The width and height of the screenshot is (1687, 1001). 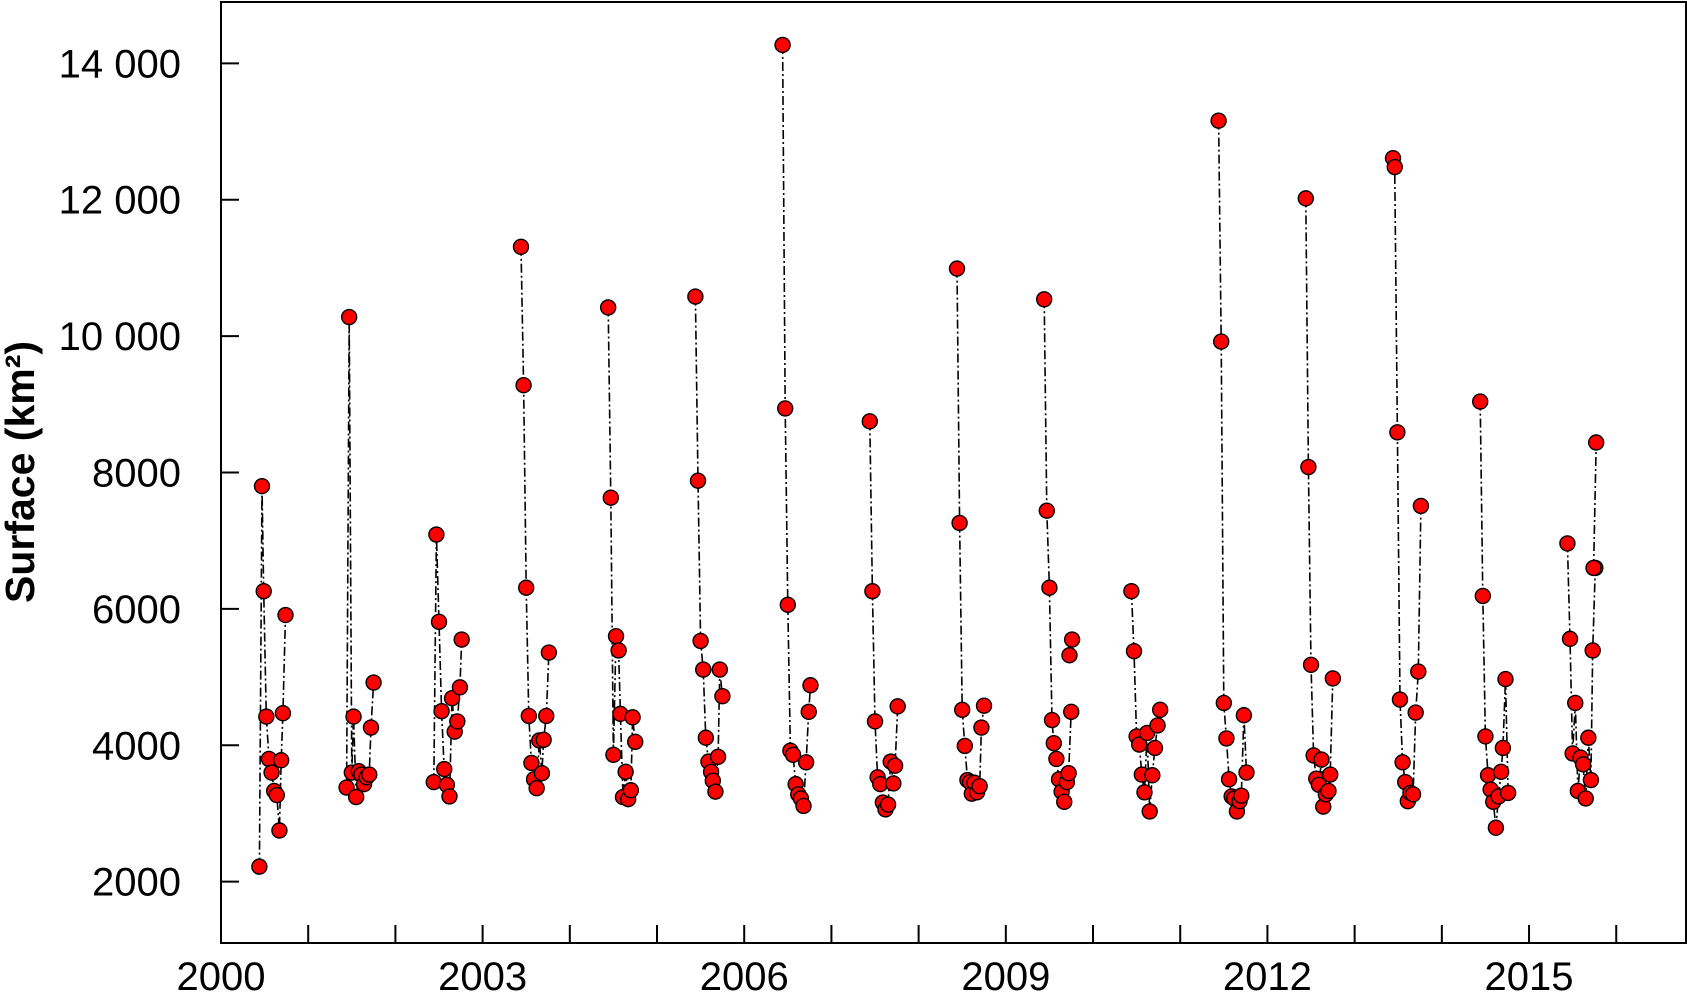 I want to click on y-tick-label: 4000, so click(x=136, y=746).